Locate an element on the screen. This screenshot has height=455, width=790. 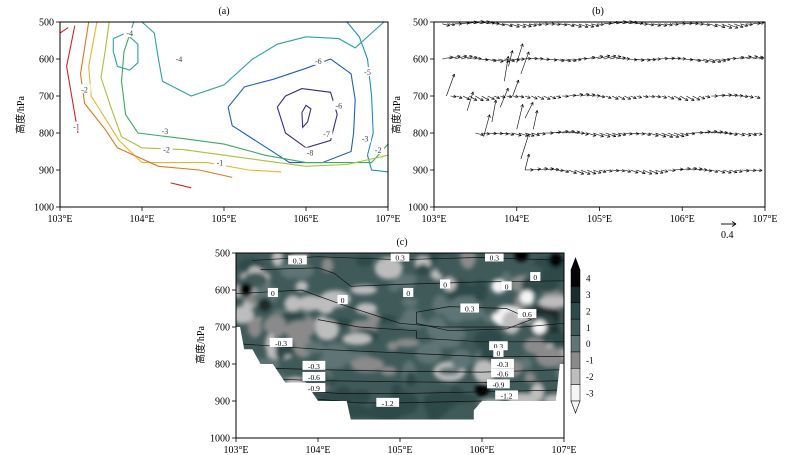
colorbar-tick-label: 0 is located at coordinates (588, 344).